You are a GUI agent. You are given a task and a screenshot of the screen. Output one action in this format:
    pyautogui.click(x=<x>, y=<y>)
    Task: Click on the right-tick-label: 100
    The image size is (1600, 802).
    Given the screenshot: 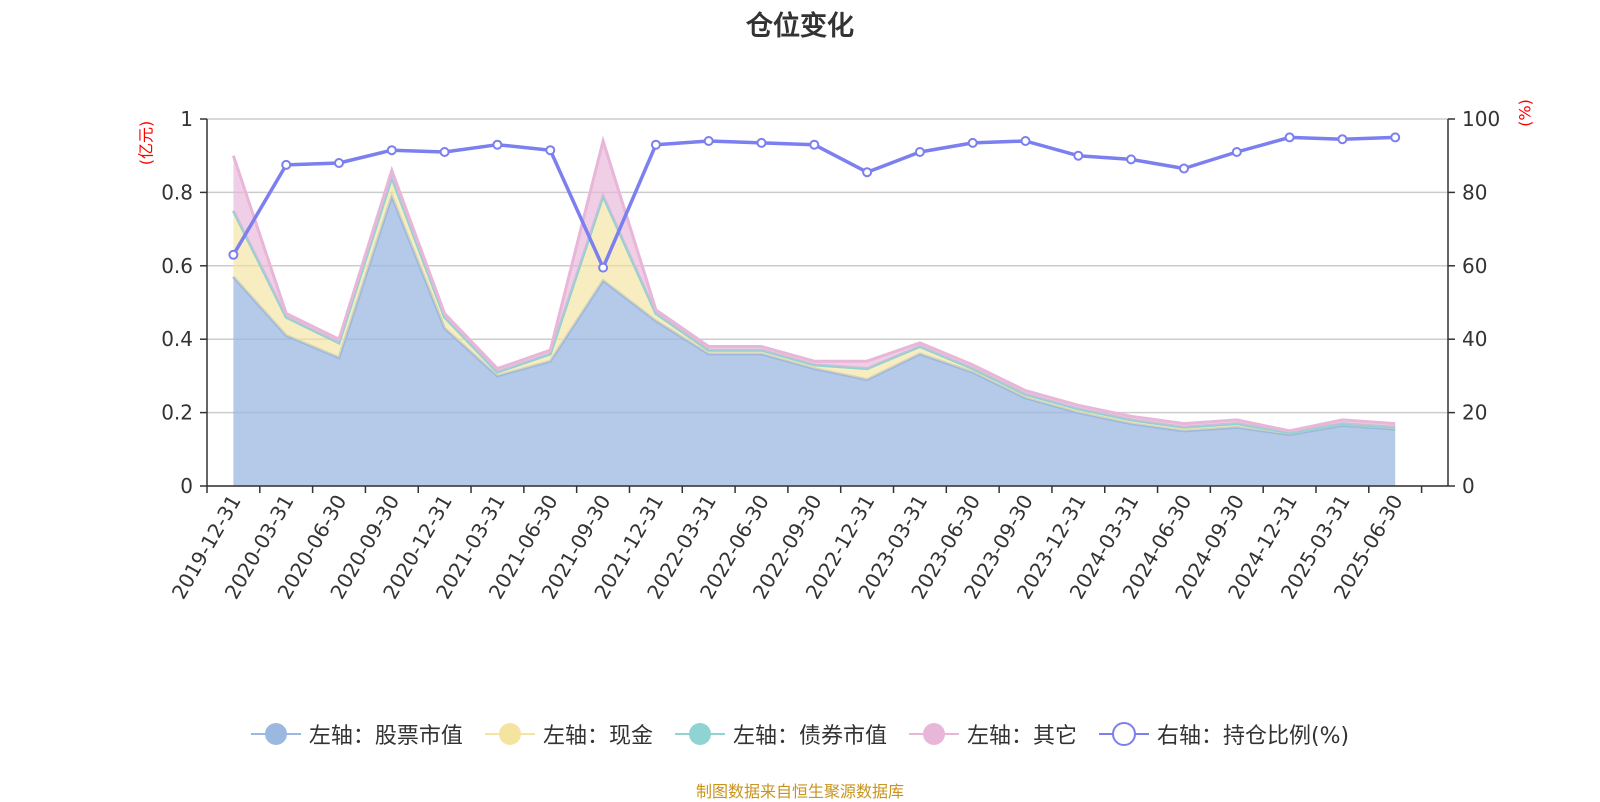 What is the action you would take?
    pyautogui.click(x=1481, y=119)
    